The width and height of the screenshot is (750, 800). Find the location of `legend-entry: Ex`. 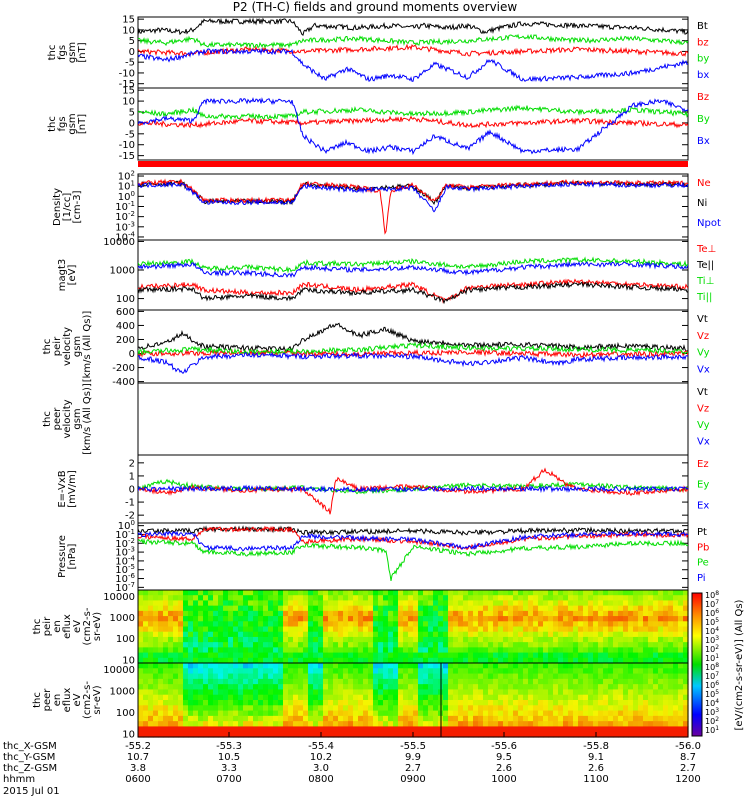

legend-entry: Ex is located at coordinates (703, 505).